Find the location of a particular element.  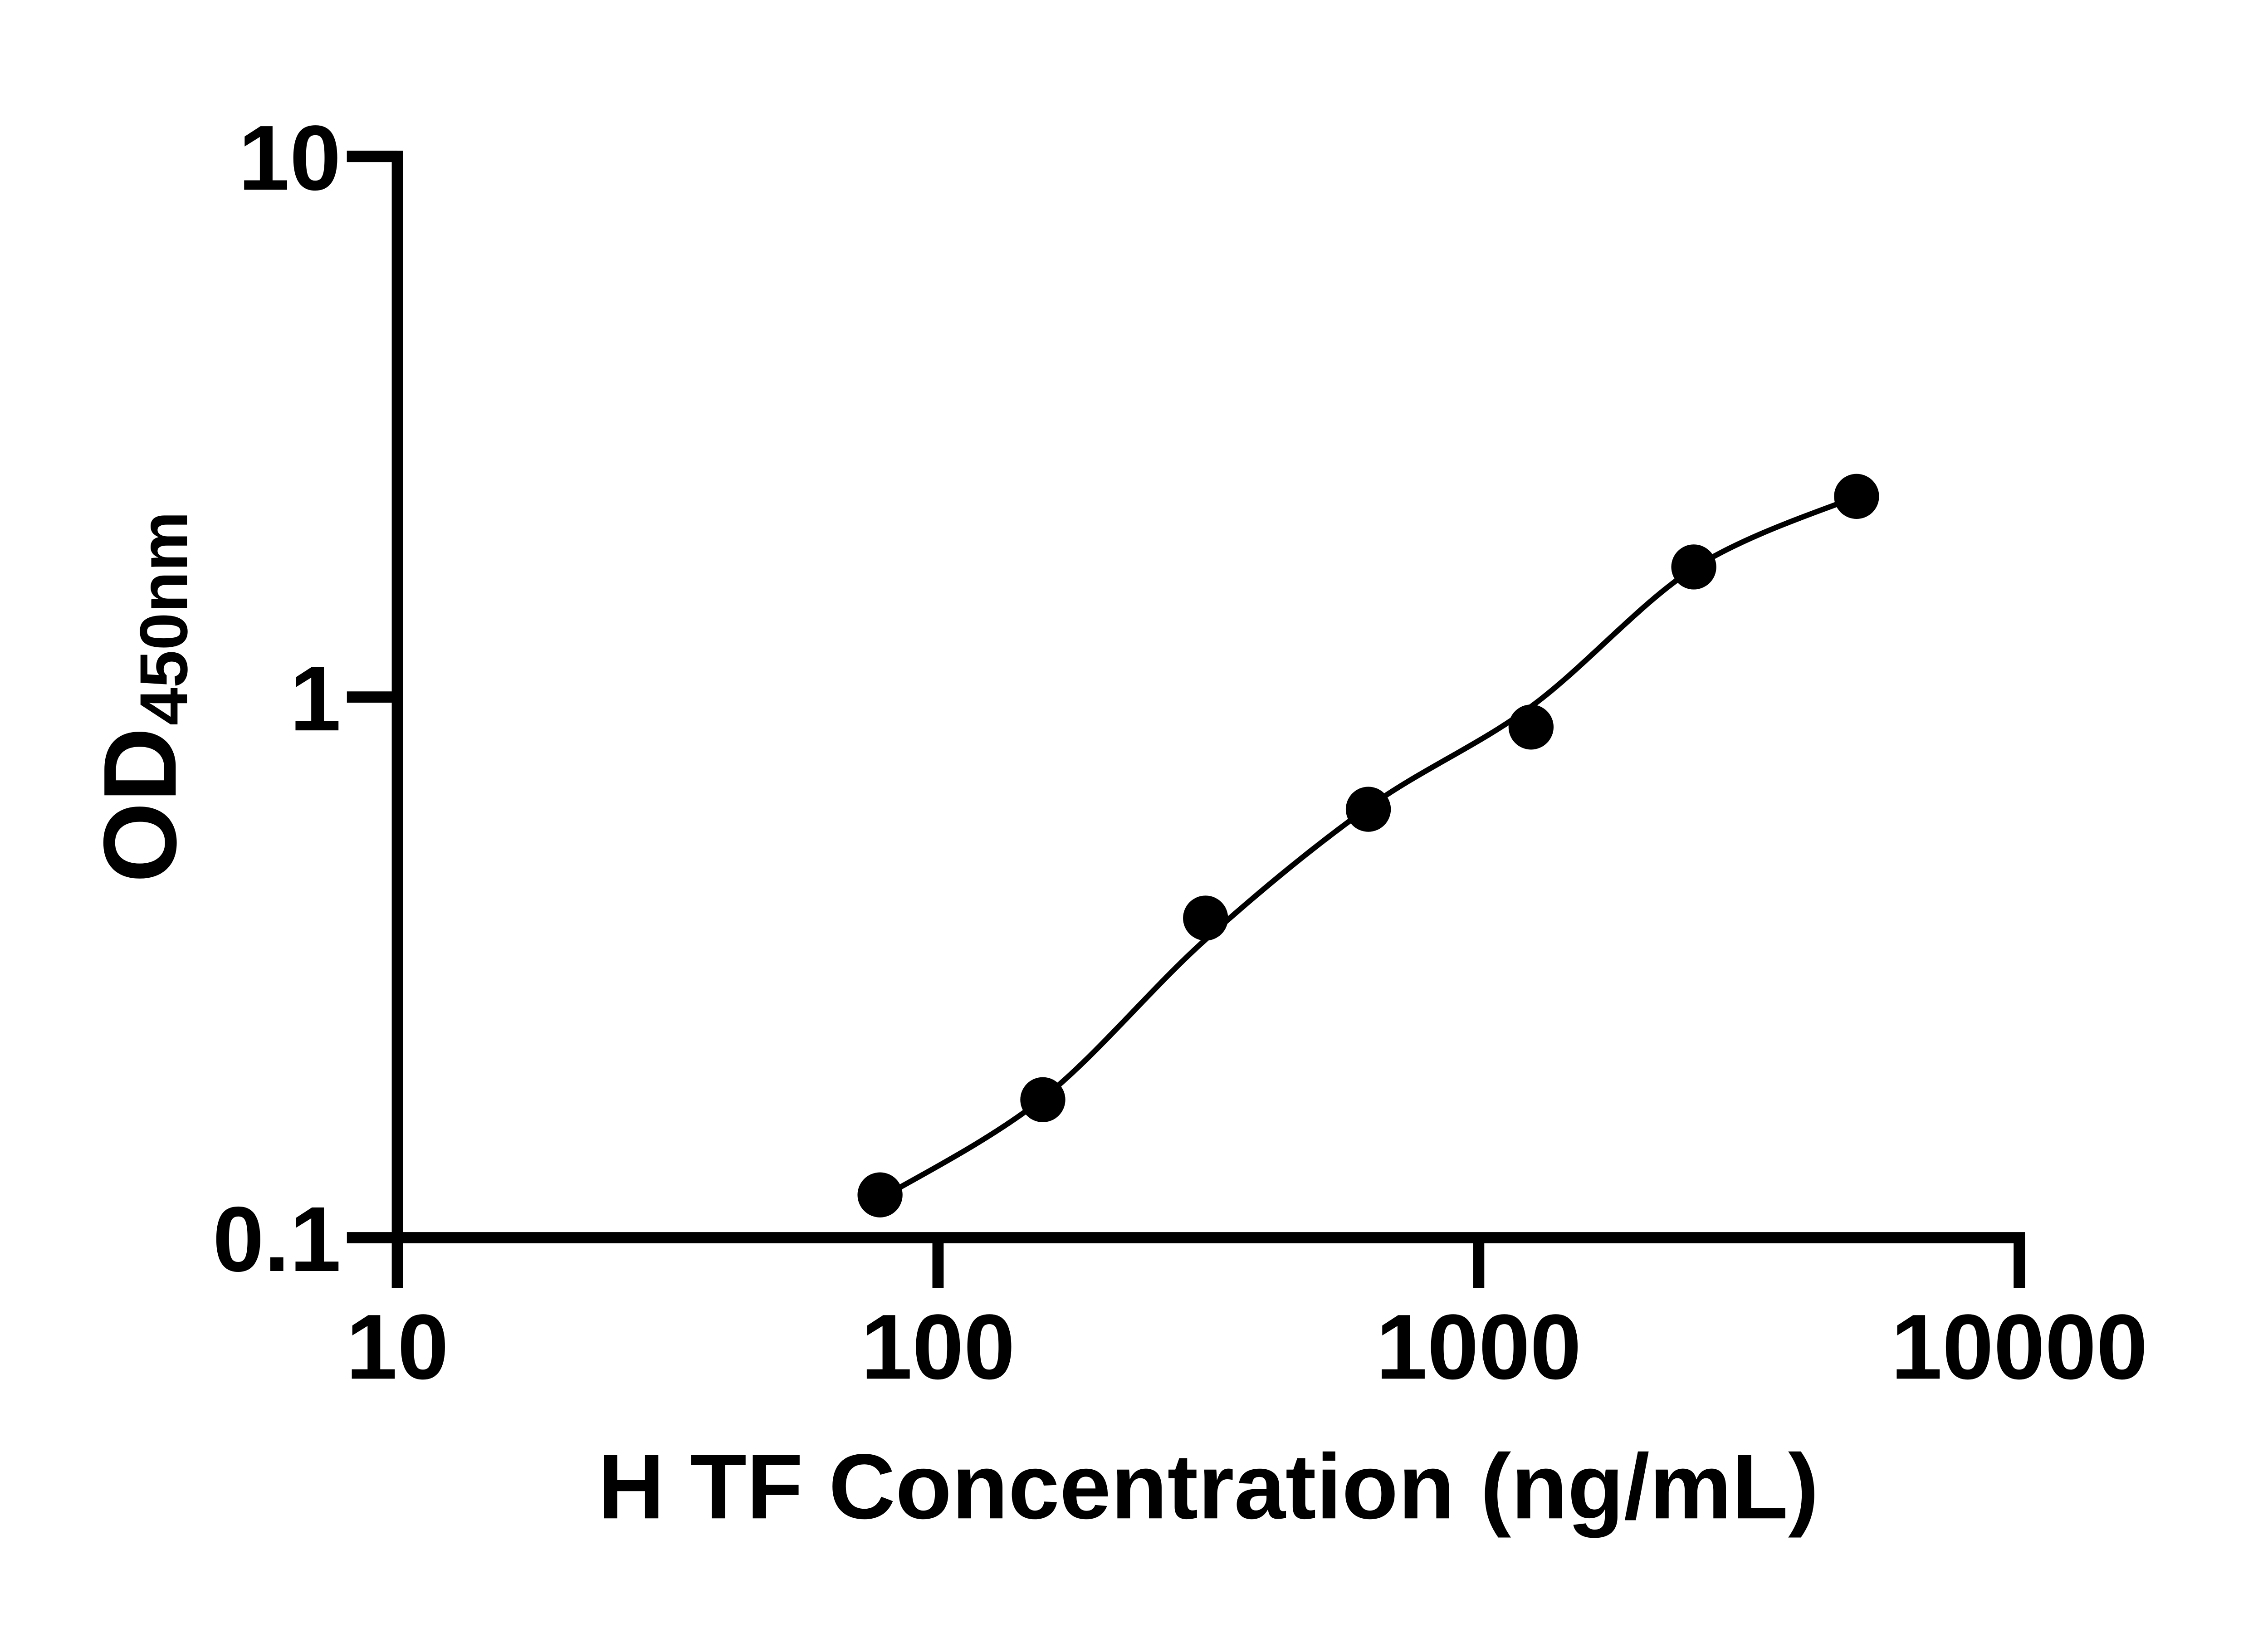

y-axis-title-main: OD is located at coordinates (140, 805).